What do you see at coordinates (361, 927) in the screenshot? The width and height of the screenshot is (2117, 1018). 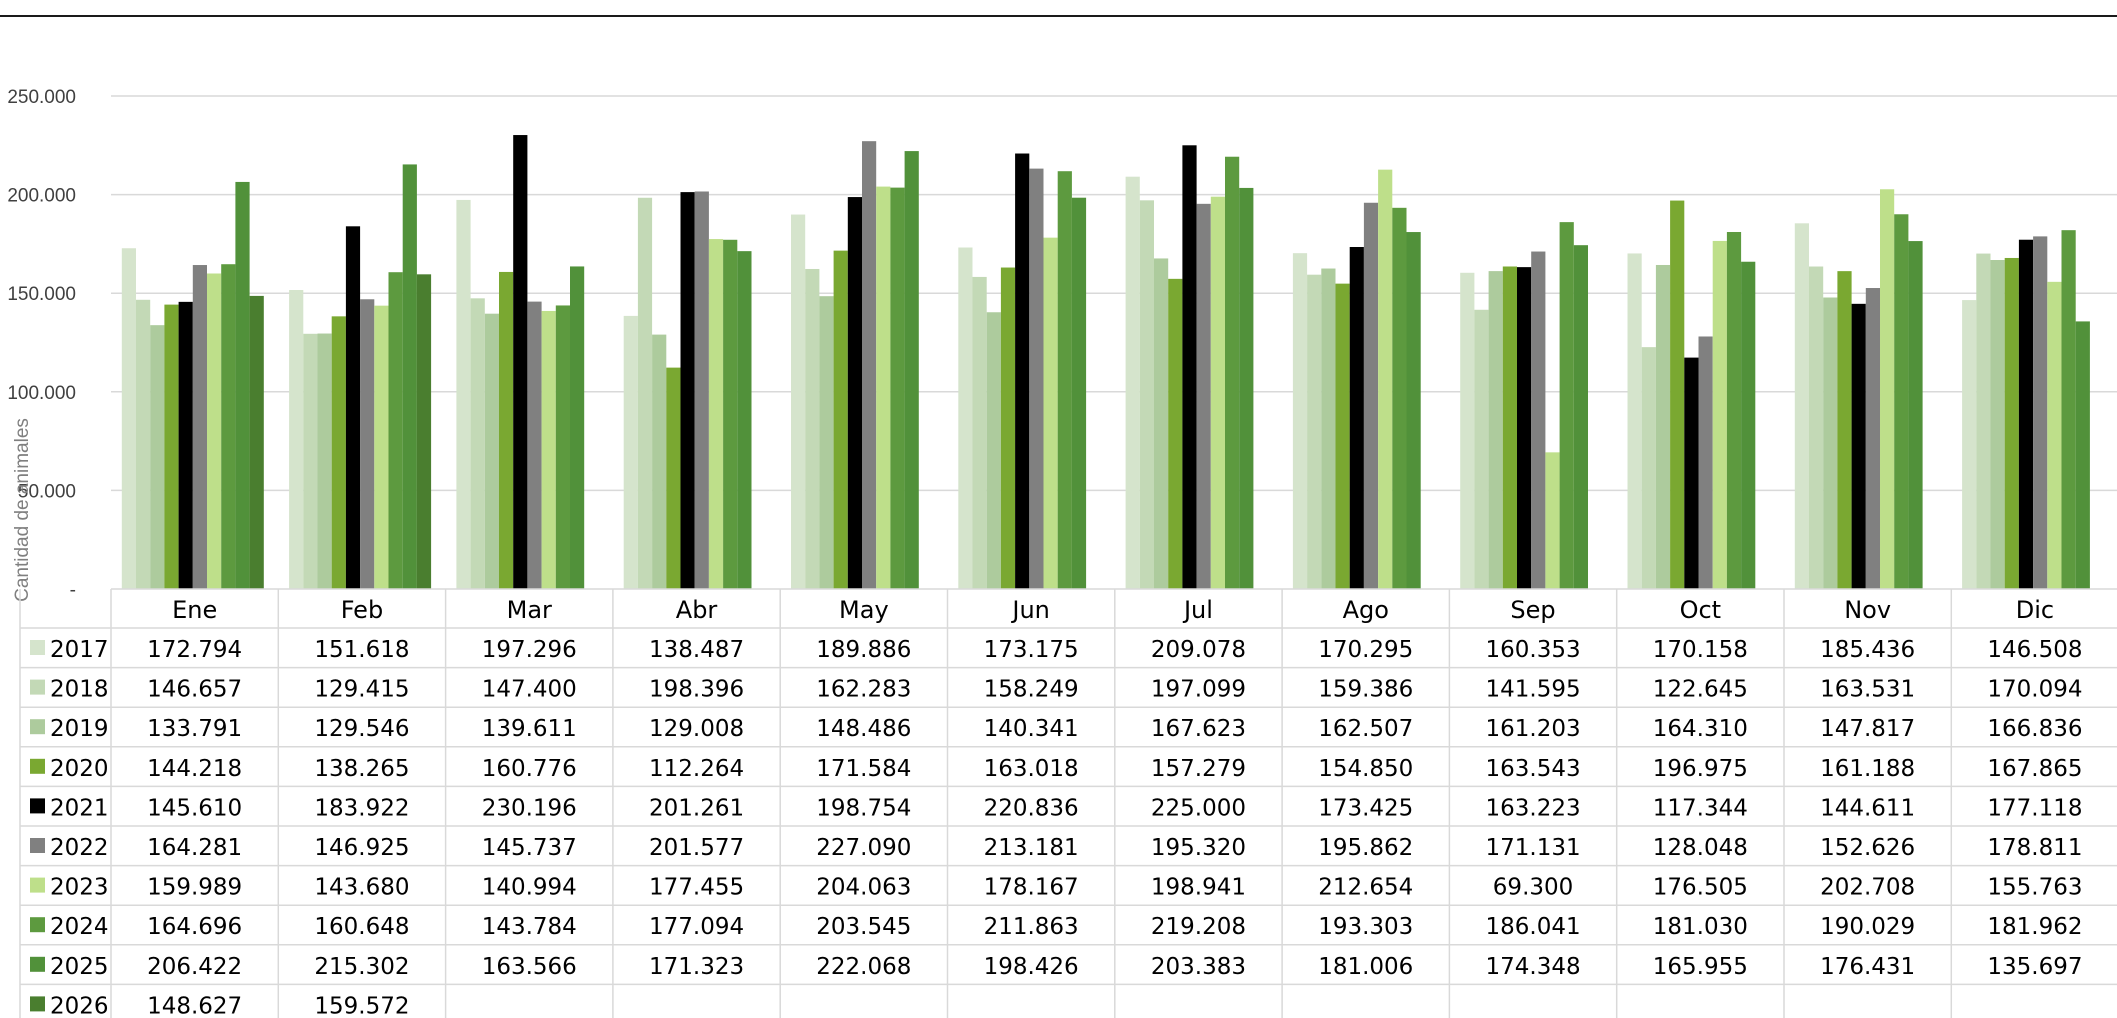 I see `data-label-2024-feb: 160.648` at bounding box center [361, 927].